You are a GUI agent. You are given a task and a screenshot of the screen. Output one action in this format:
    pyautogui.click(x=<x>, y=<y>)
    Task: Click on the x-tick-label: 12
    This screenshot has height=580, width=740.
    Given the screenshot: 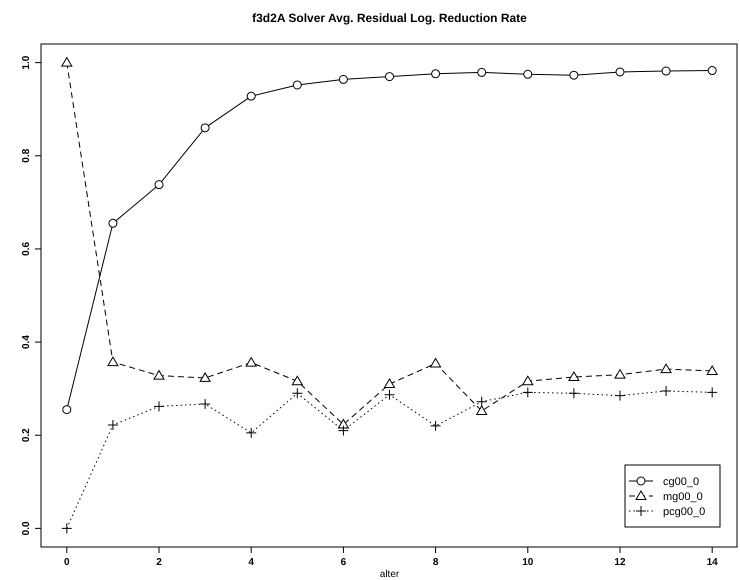 What is the action you would take?
    pyautogui.click(x=620, y=562)
    